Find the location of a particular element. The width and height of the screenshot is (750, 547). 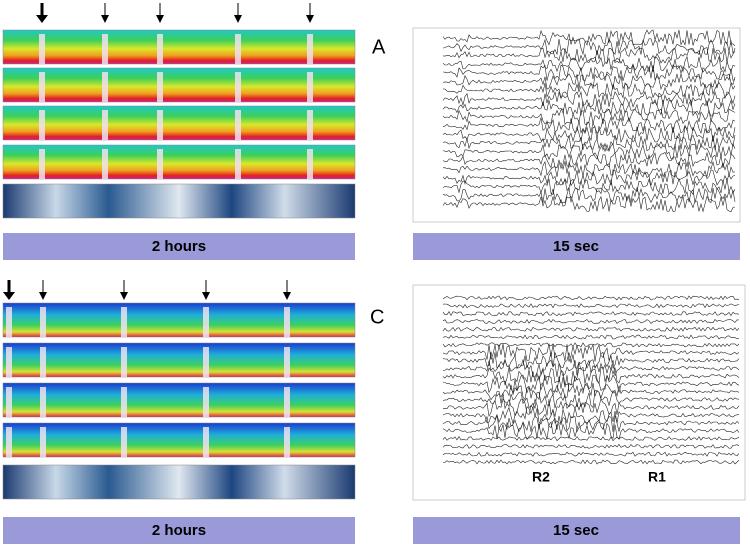

annotation: R2 is located at coordinates (541, 477).